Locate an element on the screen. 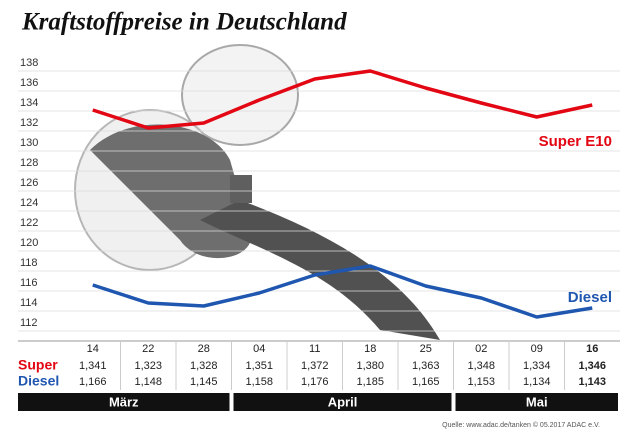  value-label: 1,176 is located at coordinates (315, 382).